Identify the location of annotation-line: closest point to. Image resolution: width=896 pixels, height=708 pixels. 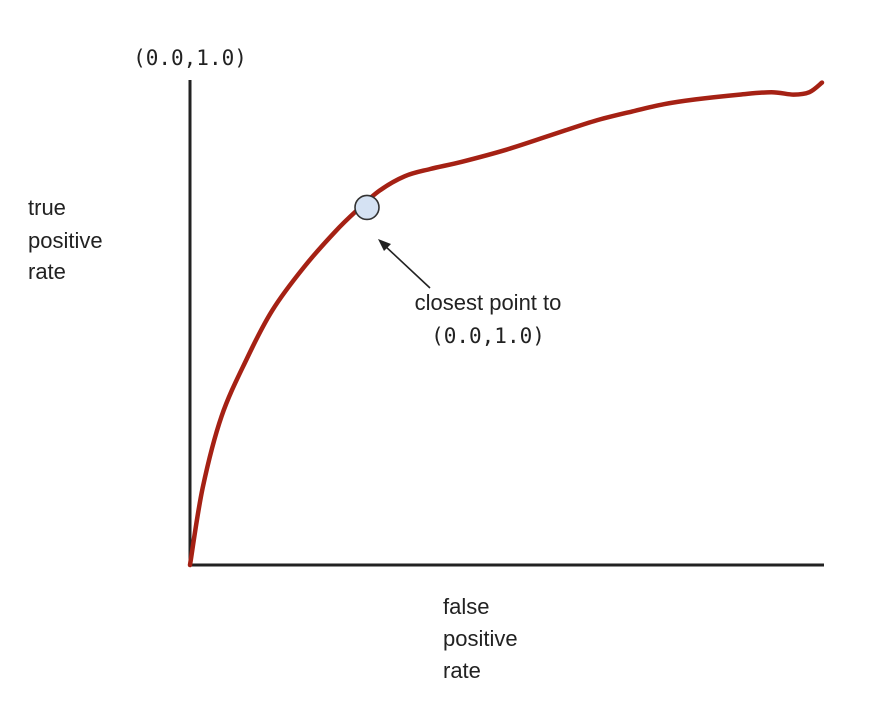
(488, 302).